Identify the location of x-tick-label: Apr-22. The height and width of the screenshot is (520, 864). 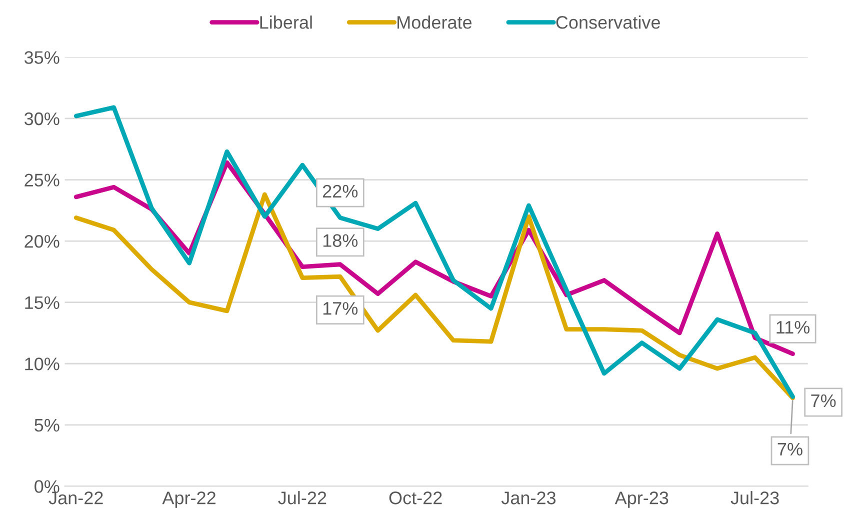
(189, 500).